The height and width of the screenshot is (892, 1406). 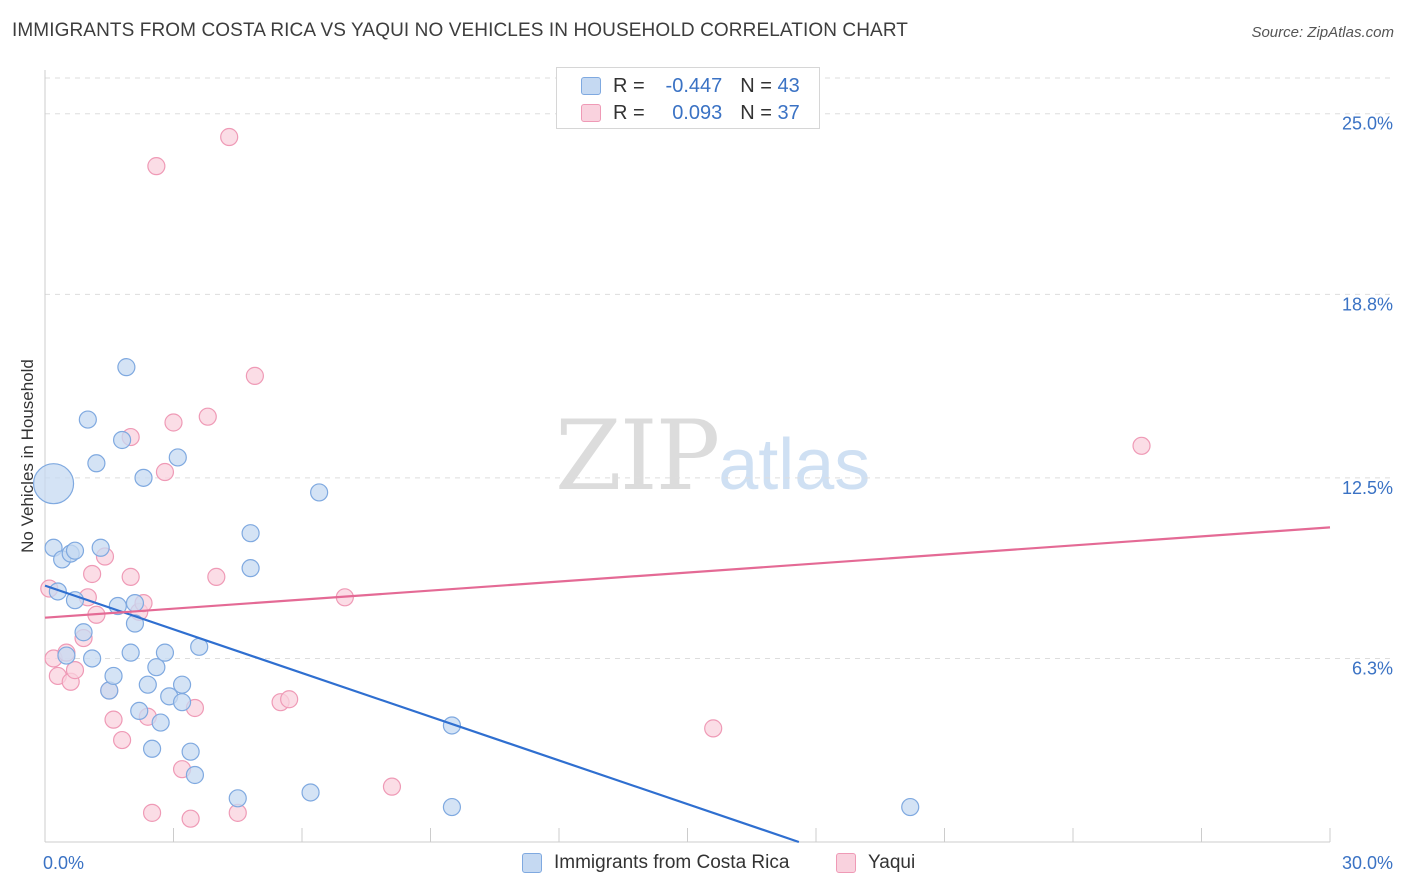 I want to click on watermark-atlas: atlas, so click(x=794, y=465).